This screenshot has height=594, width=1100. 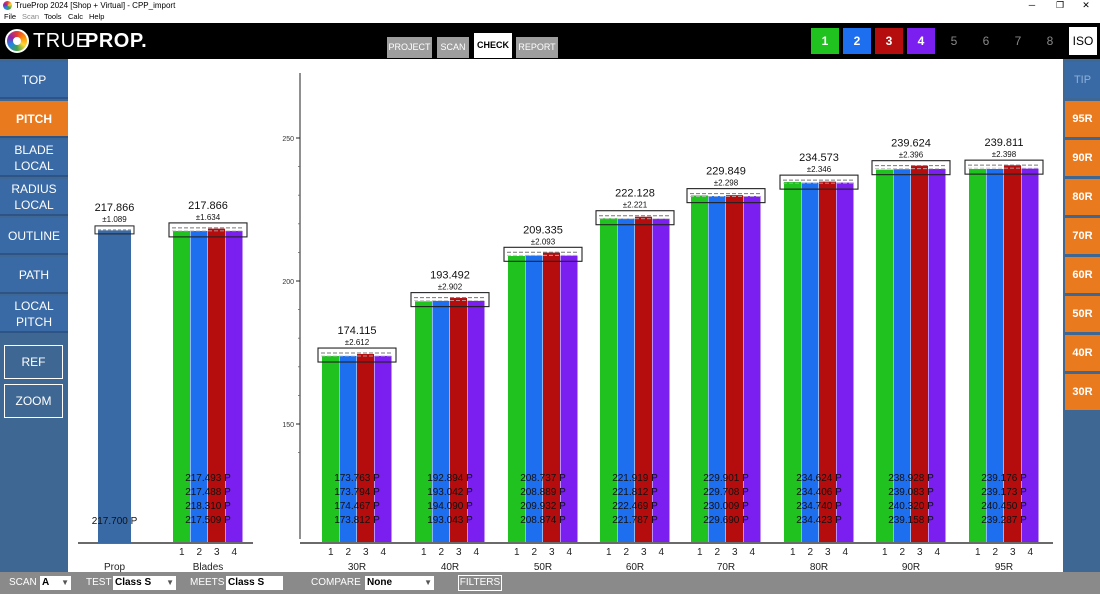 I want to click on blade-toggle-2: 2, so click(x=857, y=41).